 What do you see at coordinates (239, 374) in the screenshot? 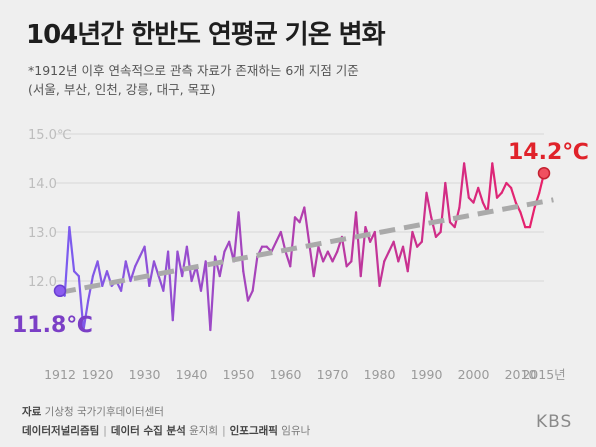
I see `x-tick-label: 1950` at bounding box center [239, 374].